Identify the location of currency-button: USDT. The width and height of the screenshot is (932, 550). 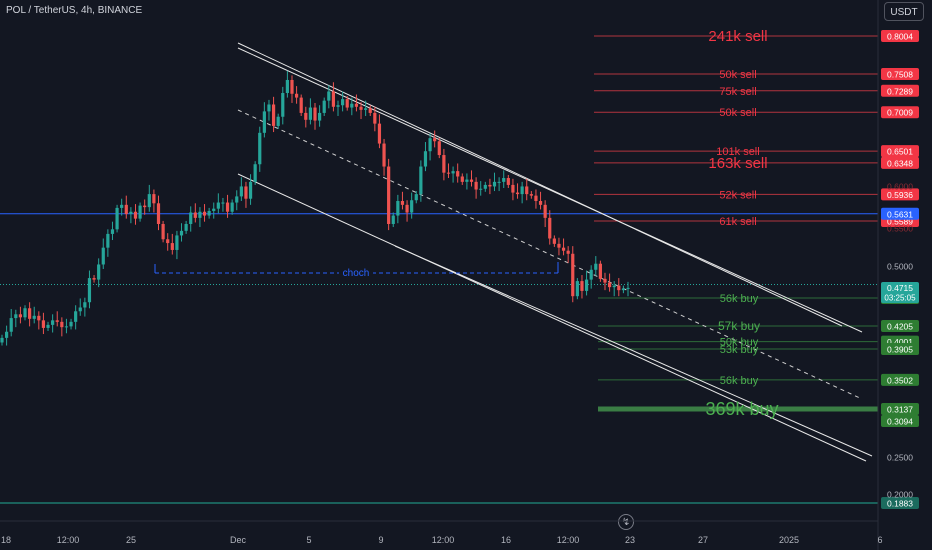
(904, 11).